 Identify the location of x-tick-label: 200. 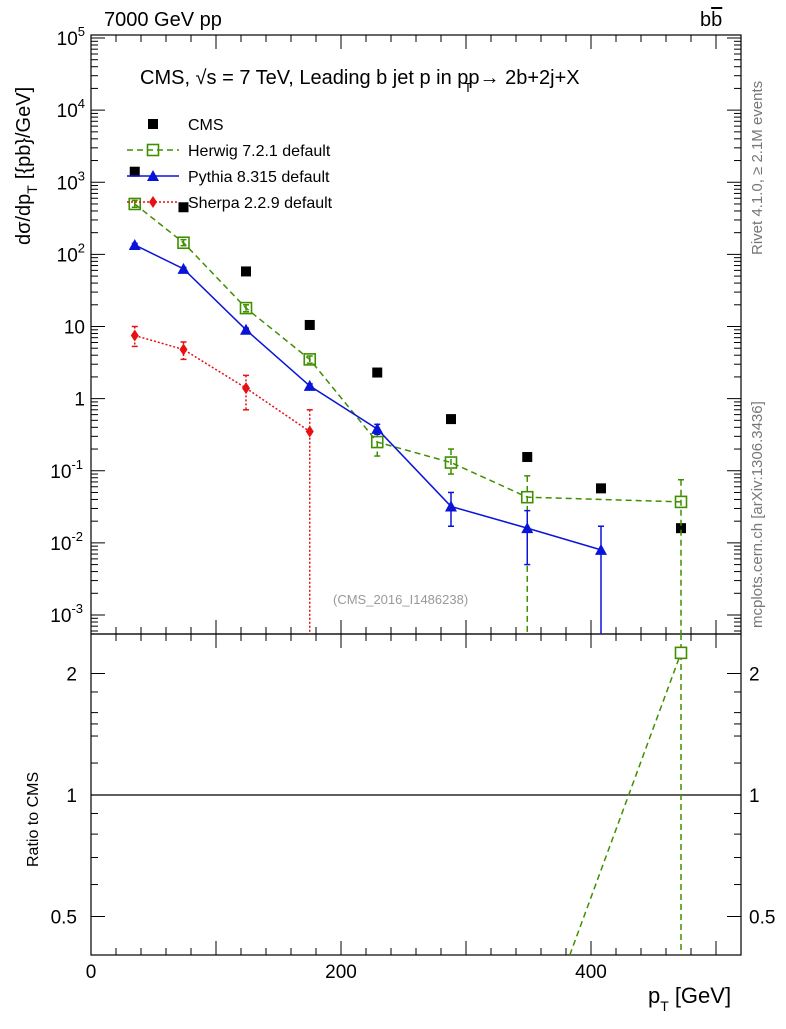
(341, 972).